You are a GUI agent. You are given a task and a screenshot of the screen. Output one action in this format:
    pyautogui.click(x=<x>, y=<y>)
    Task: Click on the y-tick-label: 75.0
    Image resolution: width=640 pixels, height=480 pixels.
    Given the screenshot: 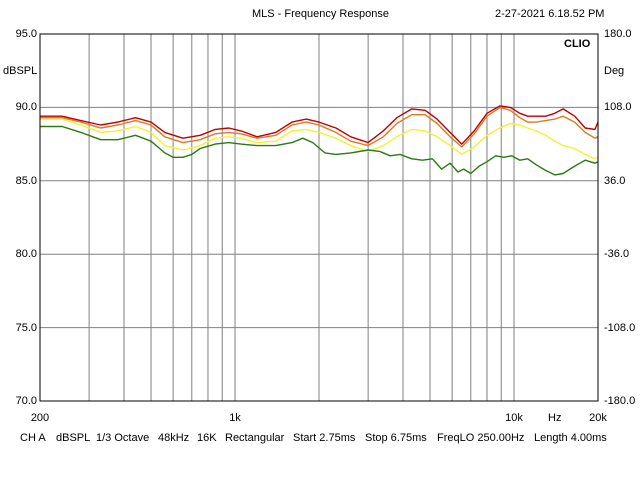 What is the action you would take?
    pyautogui.click(x=26, y=327)
    